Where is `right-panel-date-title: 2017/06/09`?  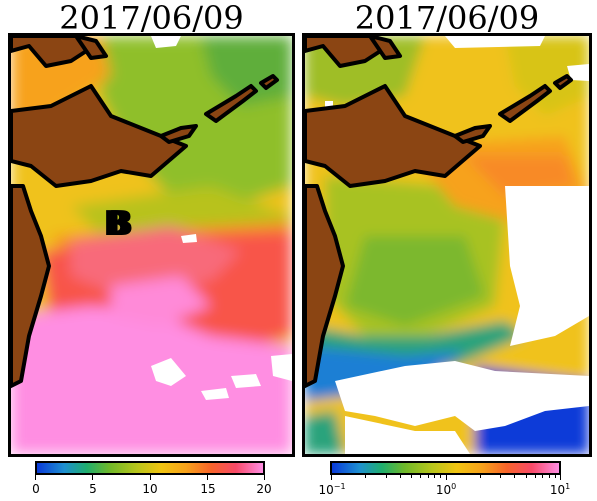
right-panel-date-title: 2017/06/09 is located at coordinates (447, 18).